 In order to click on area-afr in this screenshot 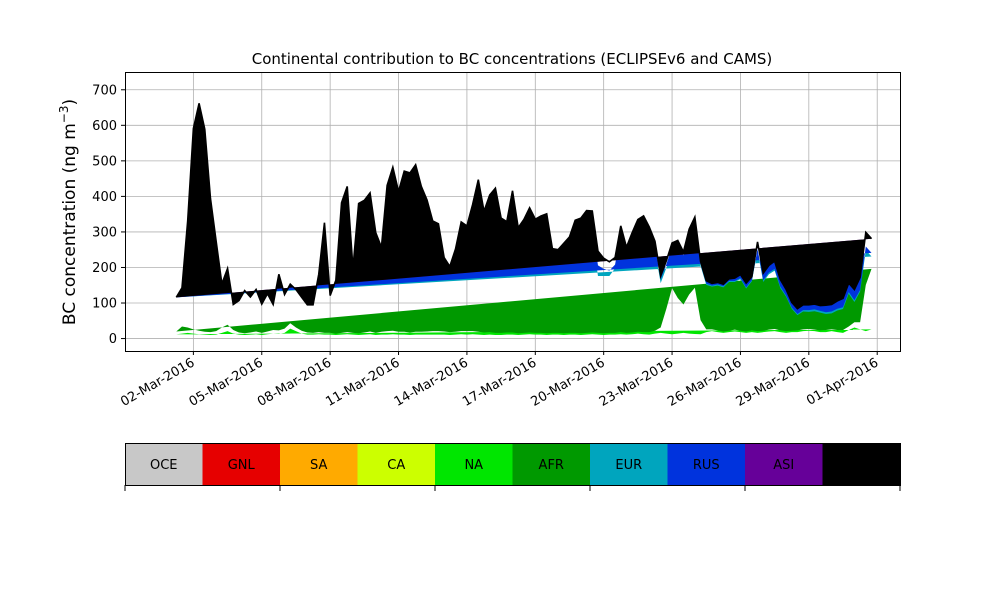, I will do `click(524, 301)`.